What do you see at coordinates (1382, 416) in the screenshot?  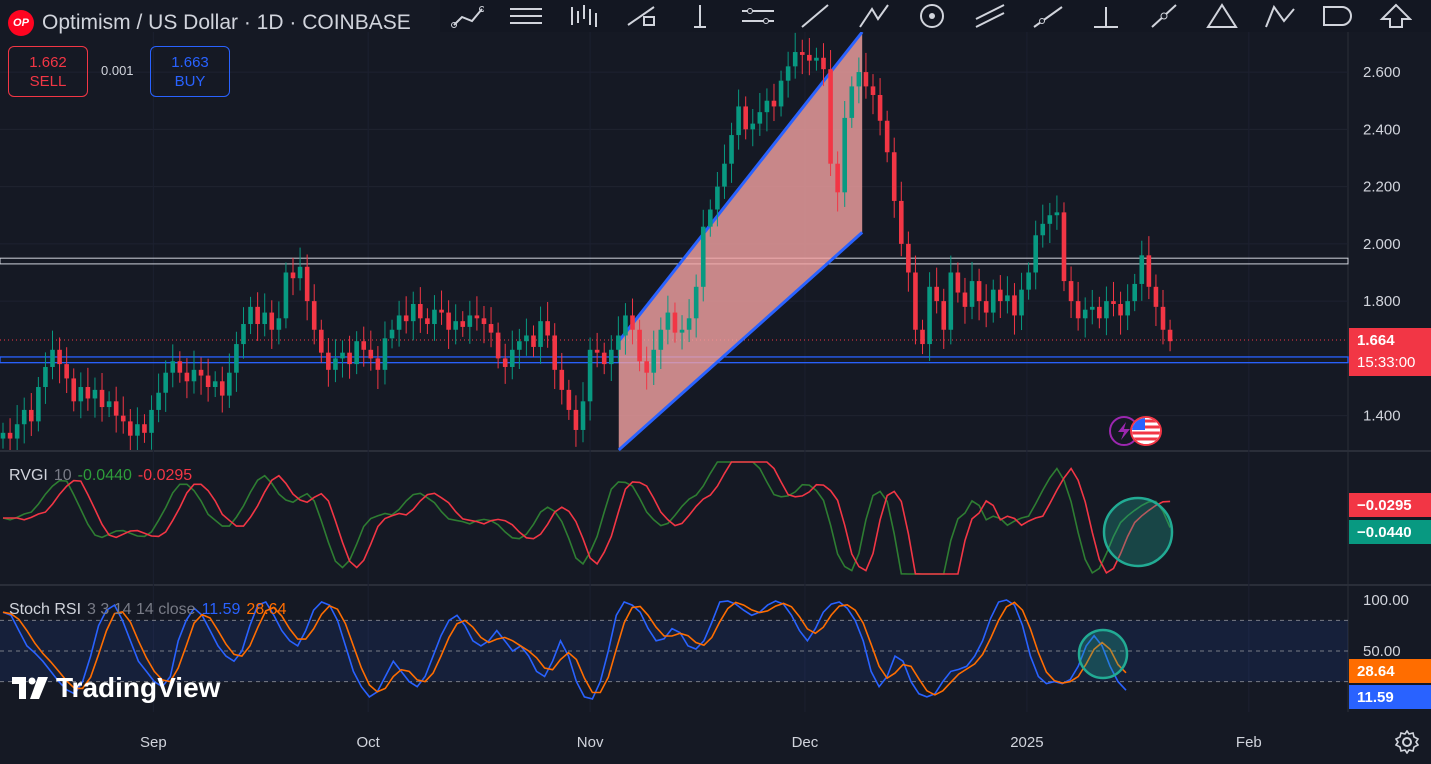 I see `price-axis-label: 1.400` at bounding box center [1382, 416].